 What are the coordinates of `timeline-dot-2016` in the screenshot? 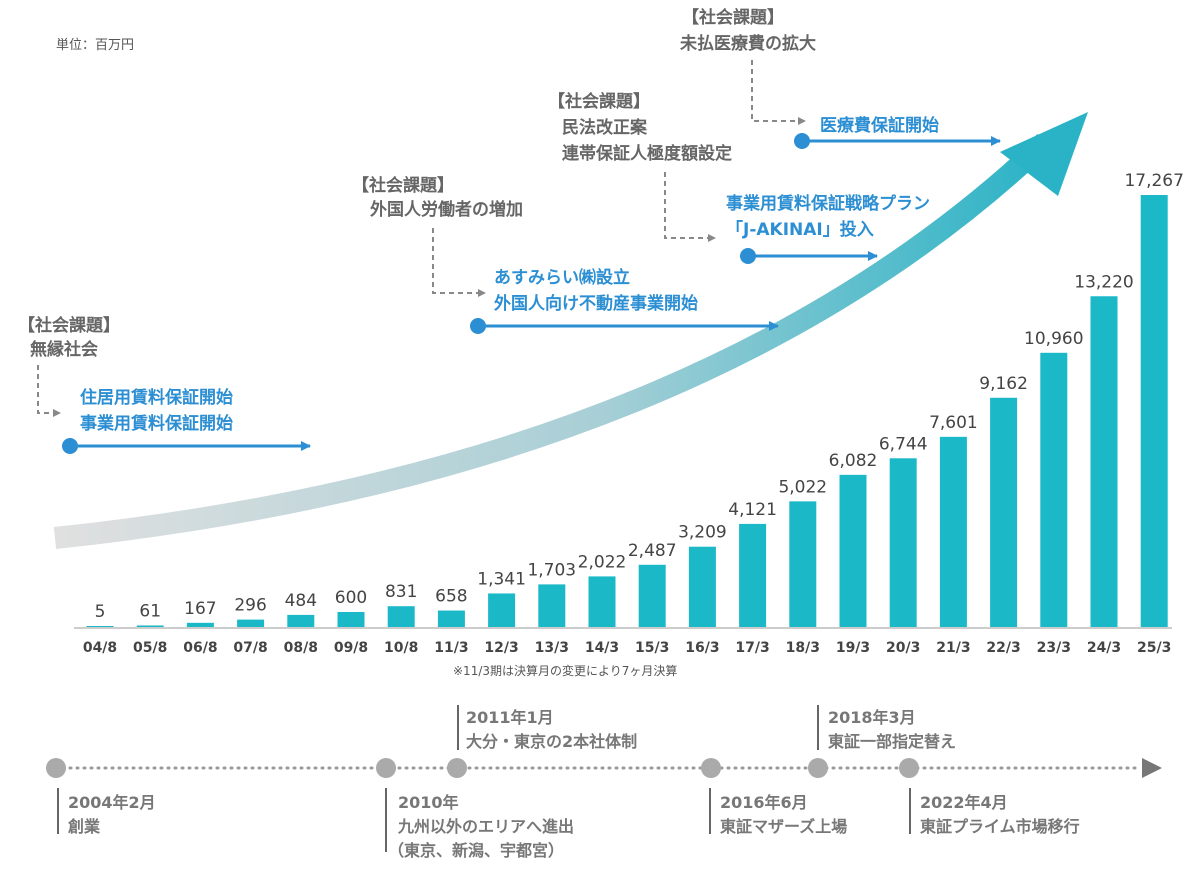 It's located at (711, 768).